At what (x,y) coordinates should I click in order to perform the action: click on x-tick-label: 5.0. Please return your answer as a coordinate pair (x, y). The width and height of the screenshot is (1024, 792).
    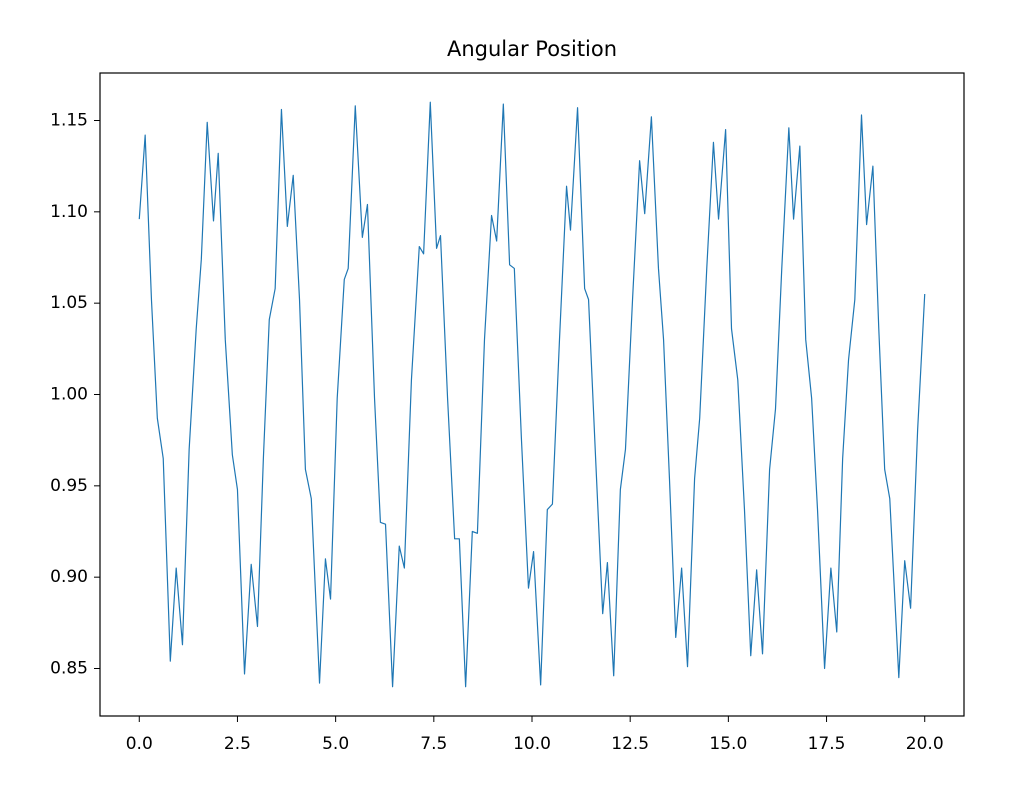
    Looking at the image, I should click on (335, 744).